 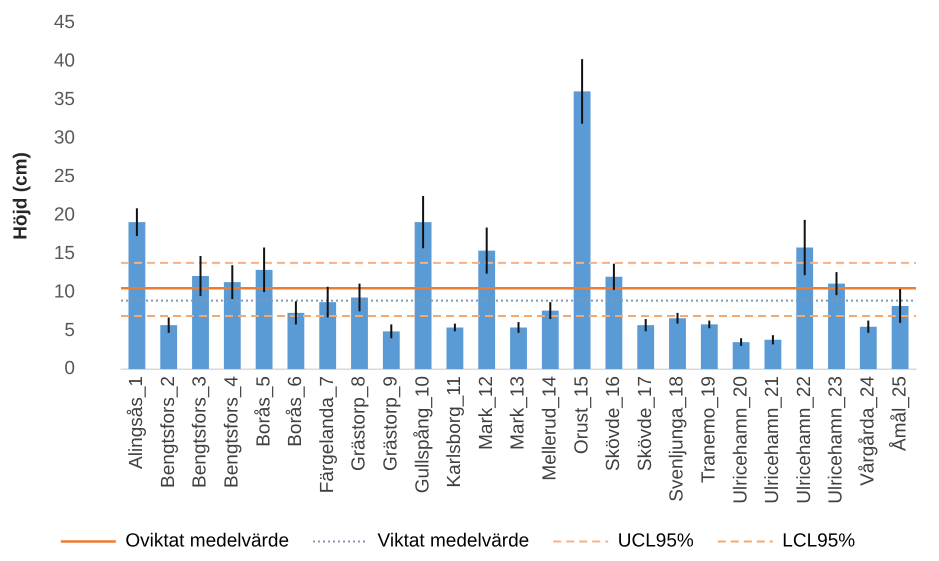 I want to click on x-tick-label: Skövde_17, so click(x=645, y=424).